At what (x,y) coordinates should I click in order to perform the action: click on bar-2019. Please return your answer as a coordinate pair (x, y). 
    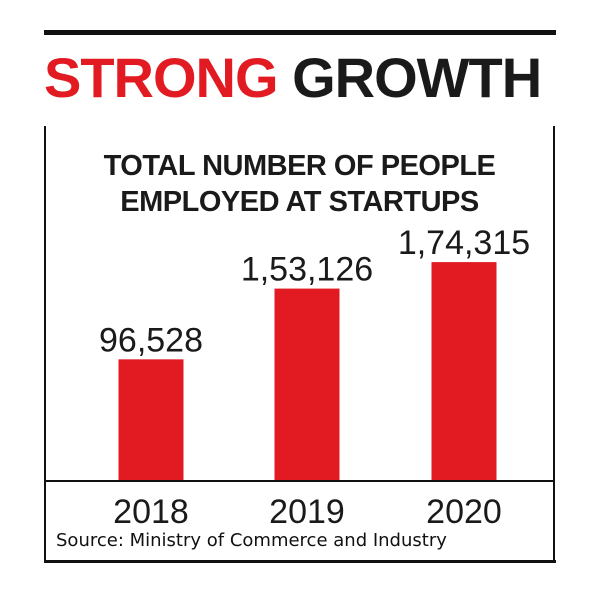
    Looking at the image, I should click on (307, 384).